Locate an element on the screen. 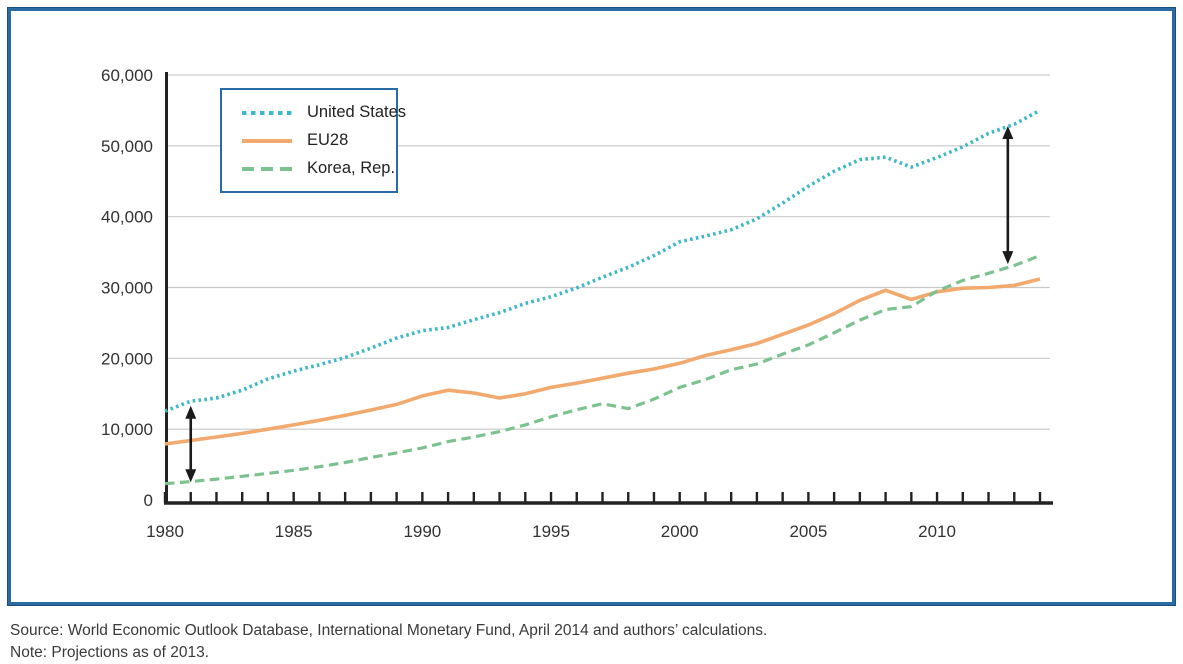 Image resolution: width=1183 pixels, height=664 pixels. legend-swatch-korea-rep-icon is located at coordinates (267, 168).